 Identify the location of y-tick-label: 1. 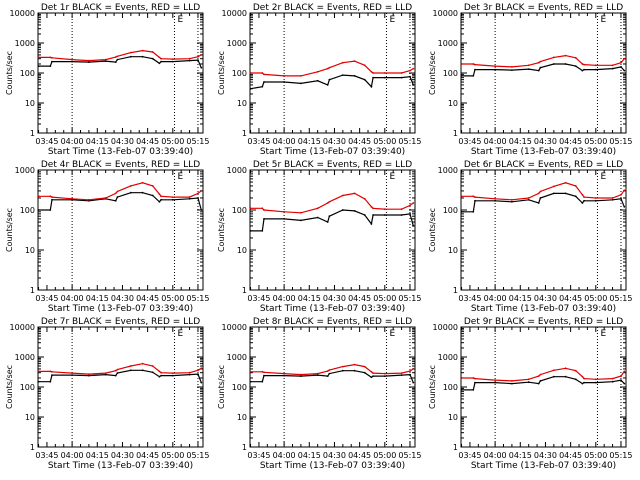
(32, 290).